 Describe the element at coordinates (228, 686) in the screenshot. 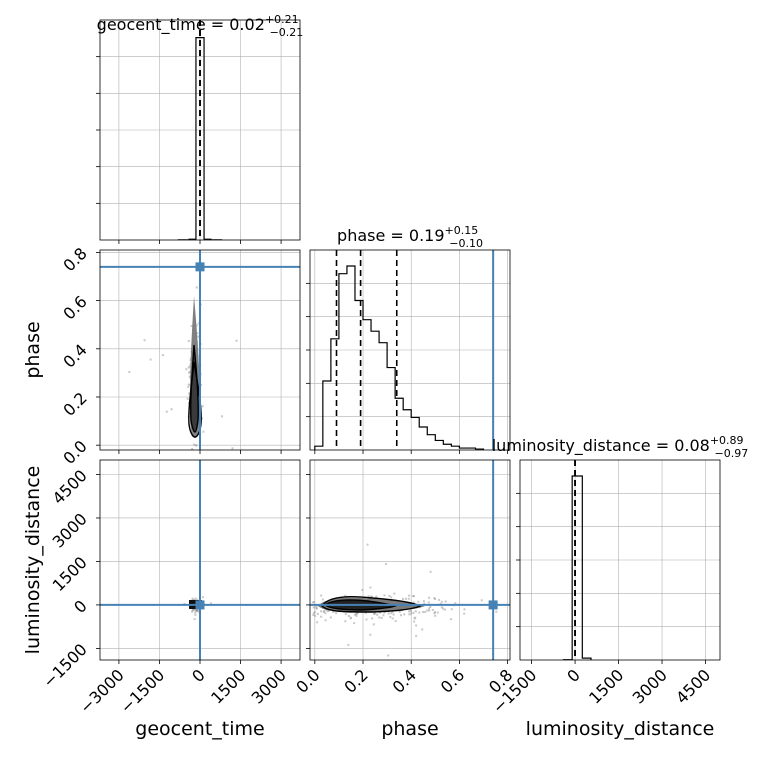

I see `tick-label: 1500` at that location.